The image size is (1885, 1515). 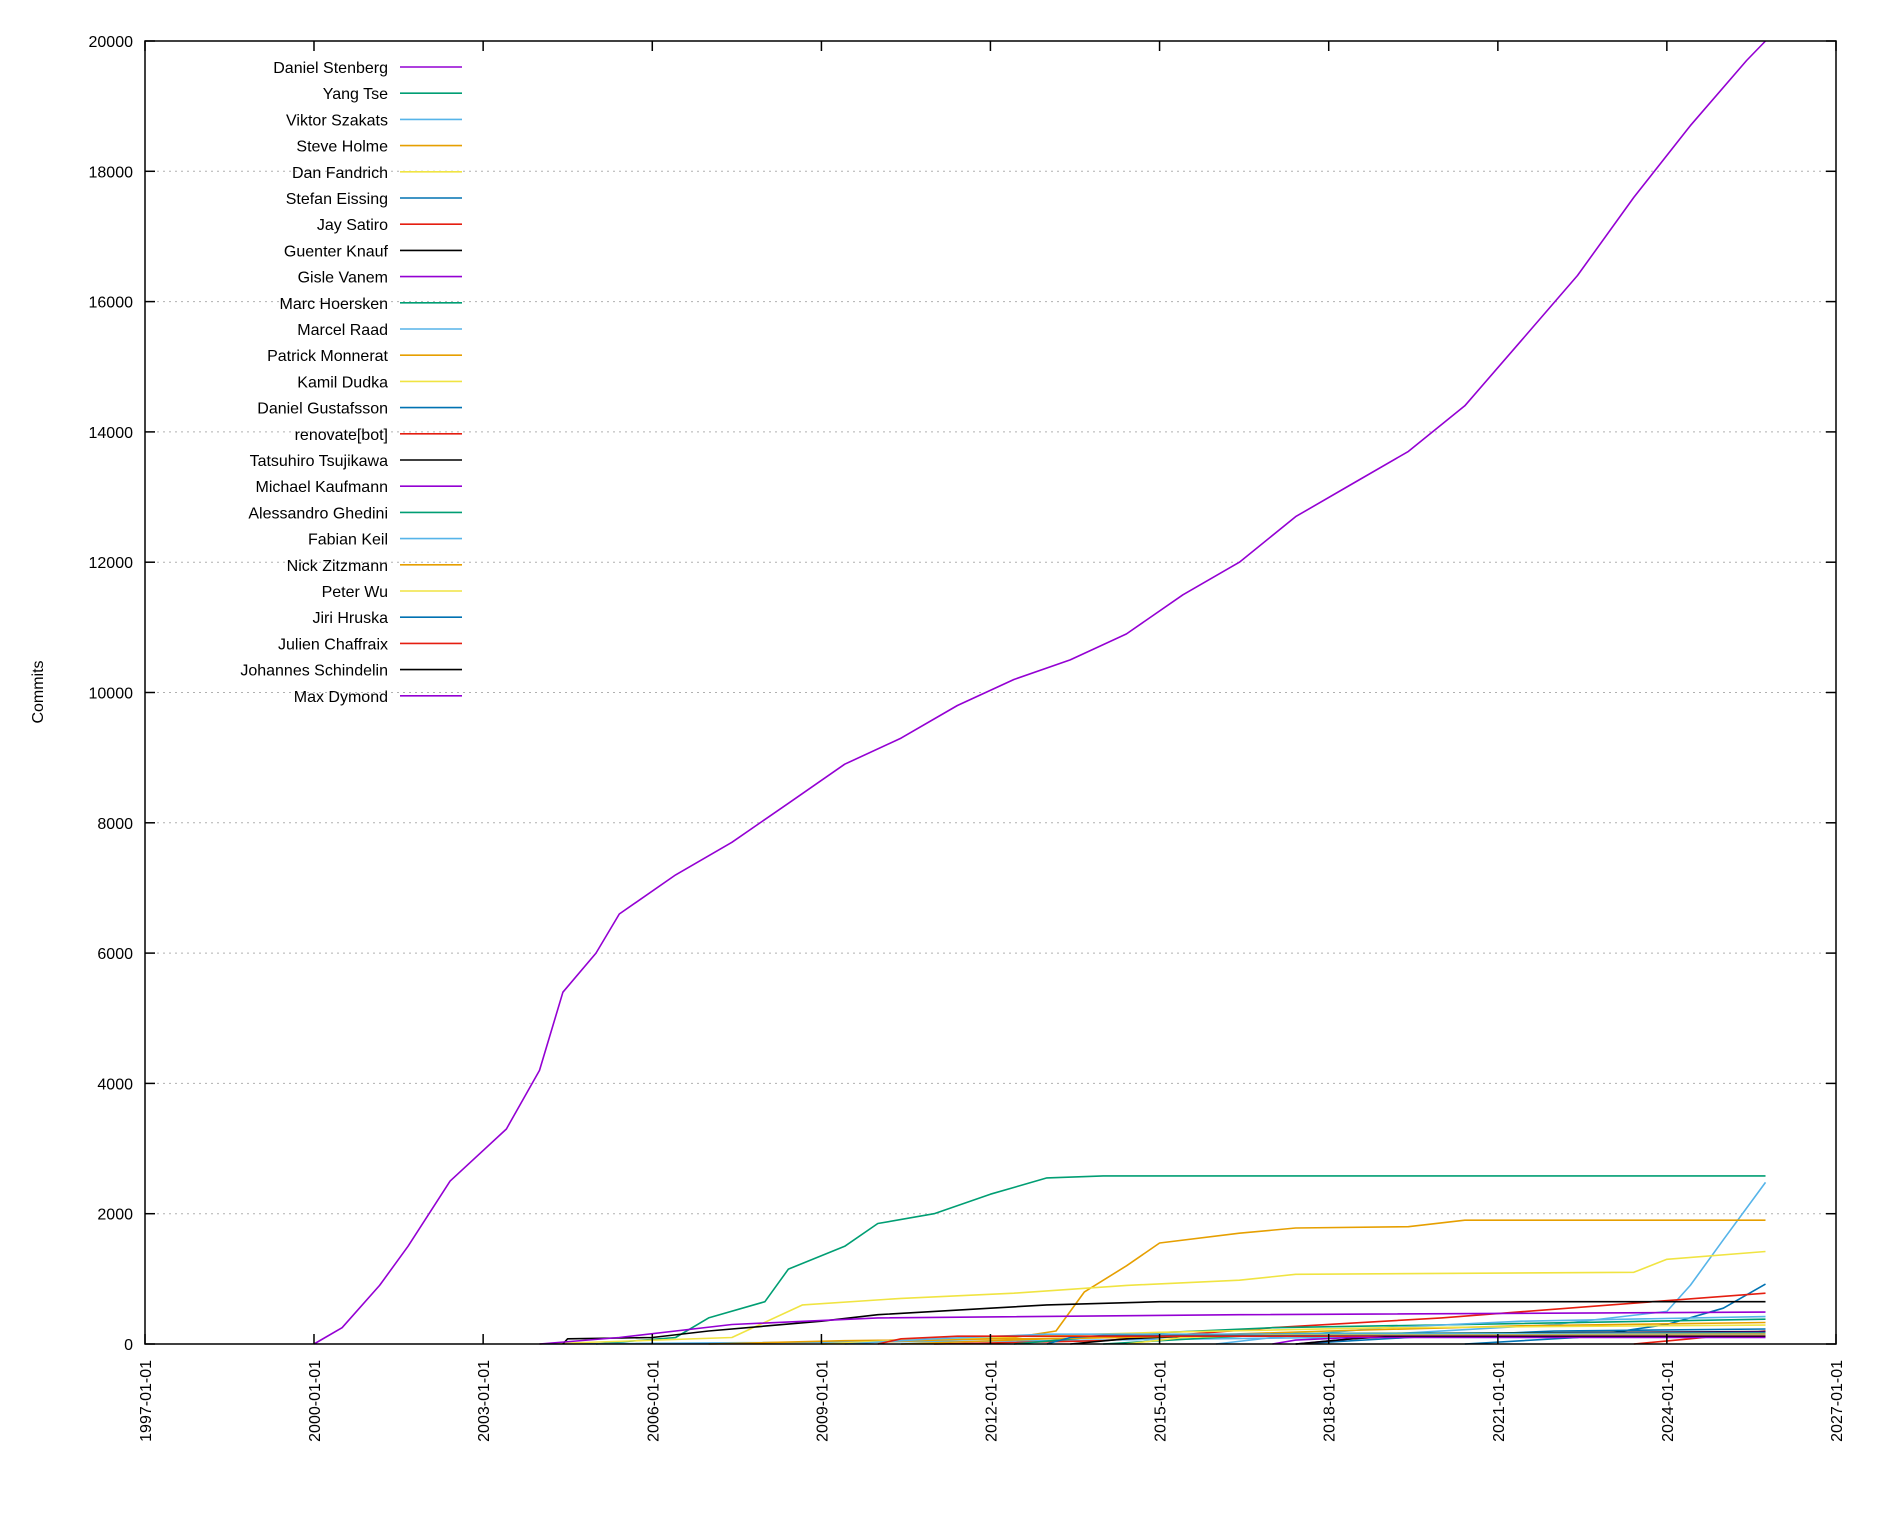 What do you see at coordinates (348, 540) in the screenshot?
I see `legend-label: Fabian Keil` at bounding box center [348, 540].